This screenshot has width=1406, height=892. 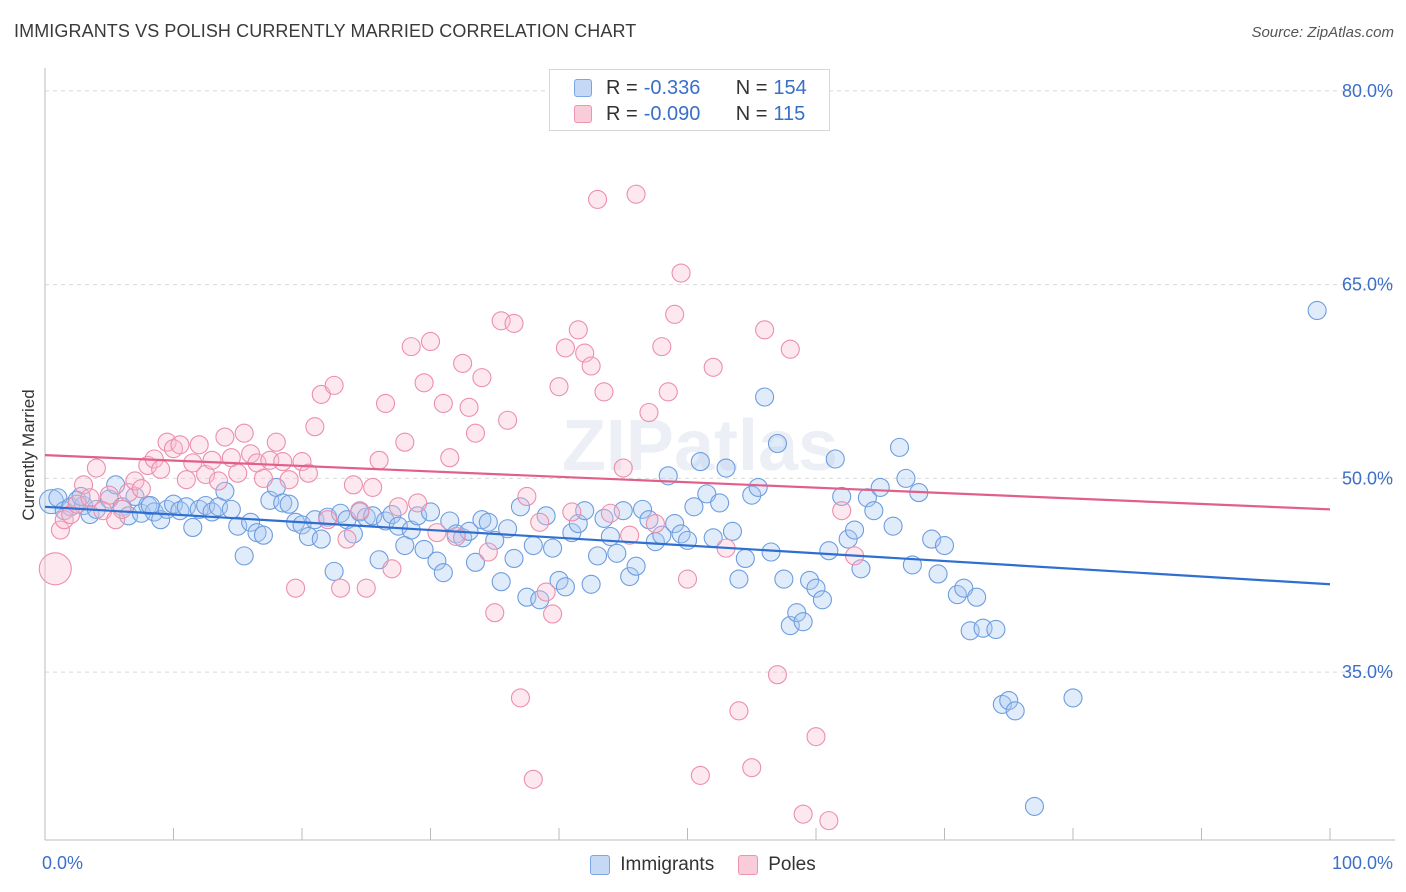 What do you see at coordinates (583, 114) in the screenshot?
I see `legend-swatch-poles` at bounding box center [583, 114].